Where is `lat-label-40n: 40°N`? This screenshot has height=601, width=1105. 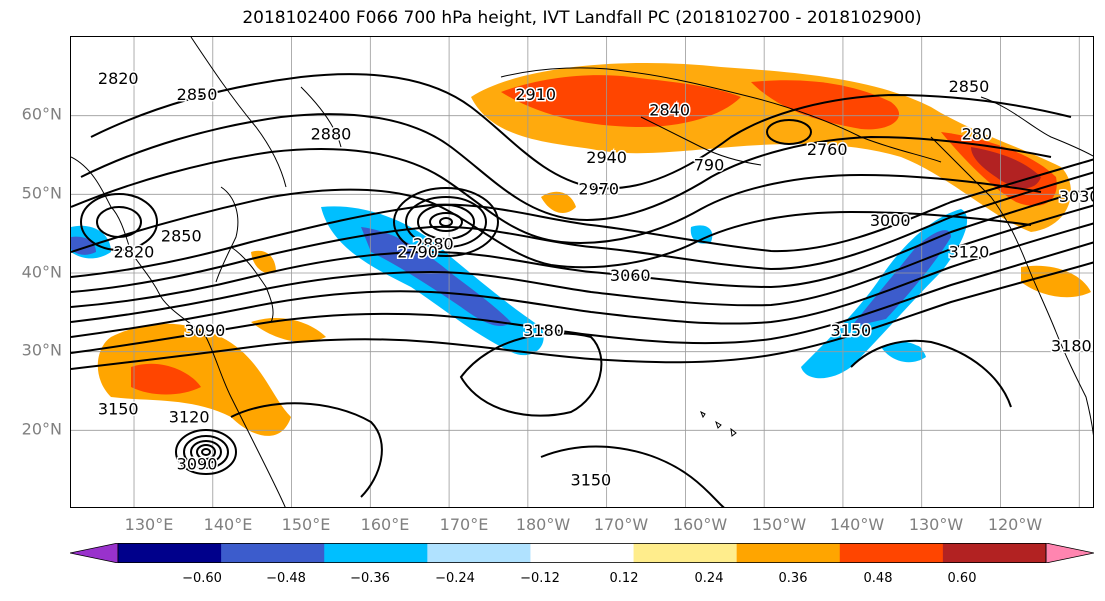 lat-label-40n: 40°N is located at coordinates (41, 272).